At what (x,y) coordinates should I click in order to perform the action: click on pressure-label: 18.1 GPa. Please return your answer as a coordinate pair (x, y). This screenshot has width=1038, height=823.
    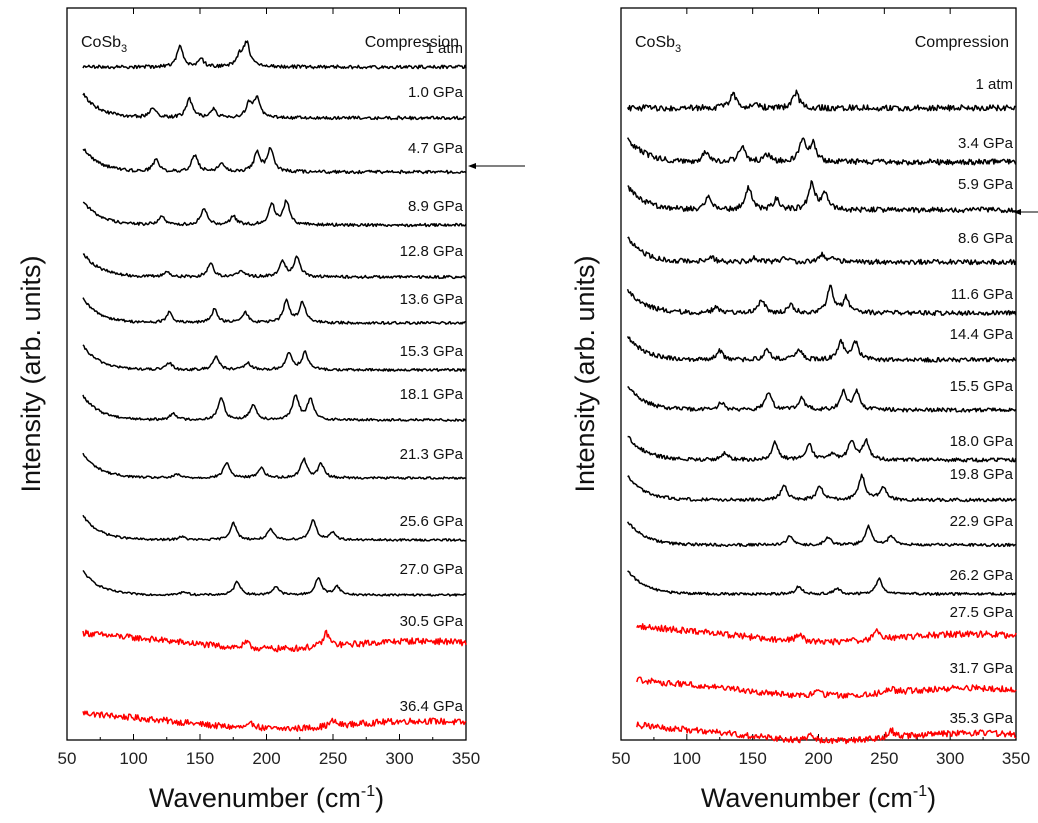
    Looking at the image, I should click on (432, 394).